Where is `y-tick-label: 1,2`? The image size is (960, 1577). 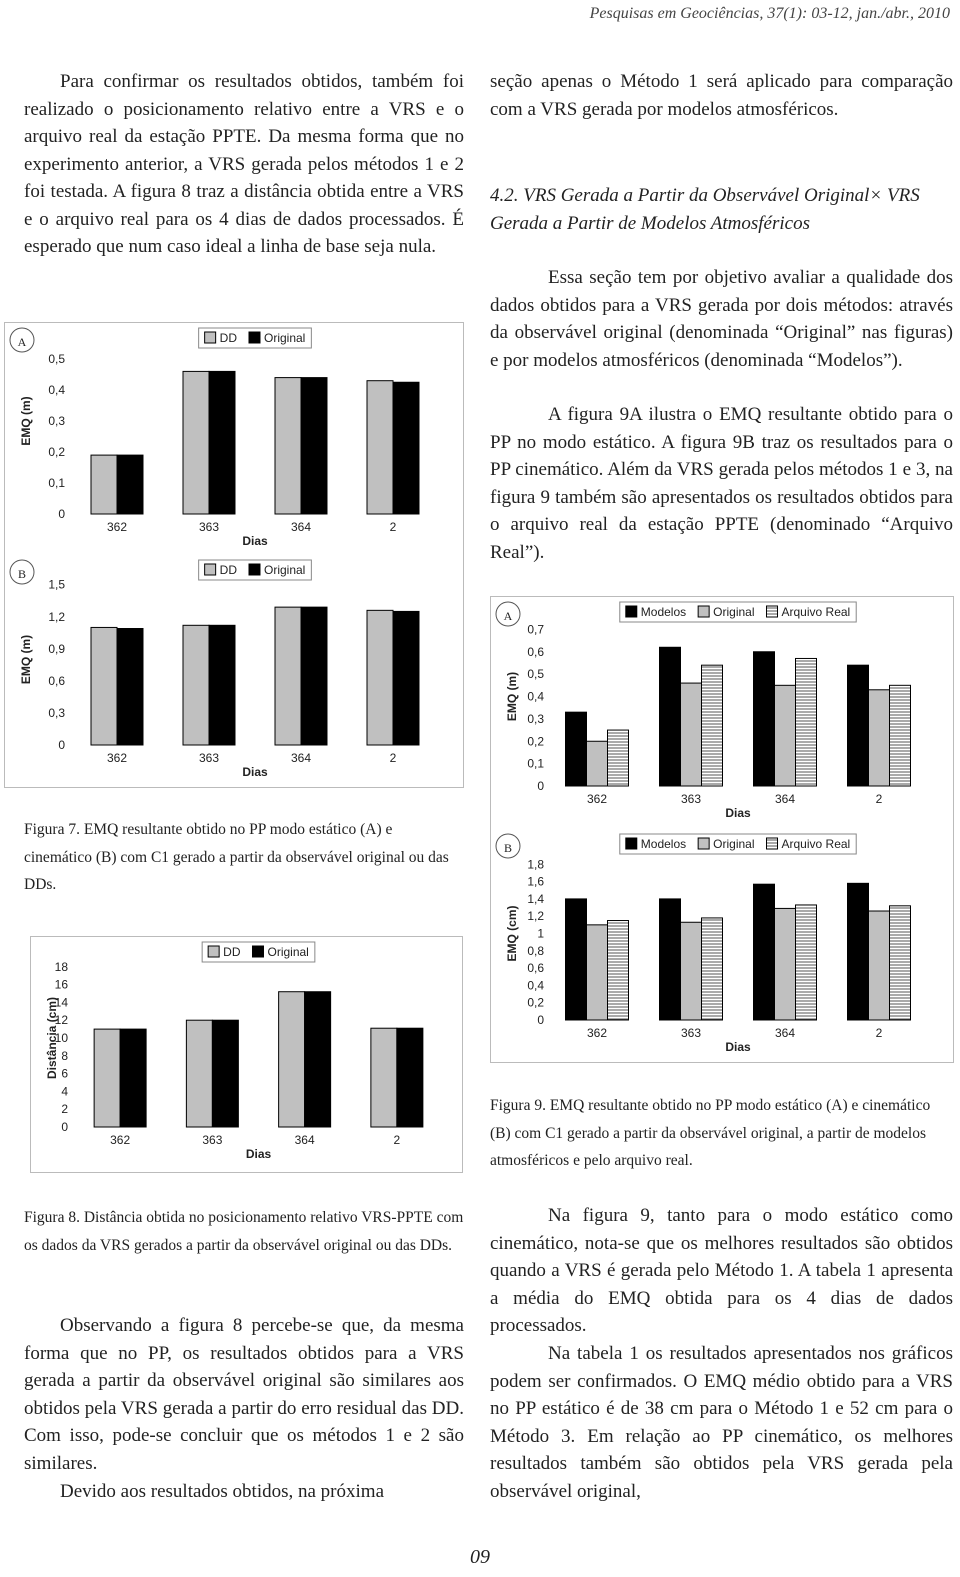 y-tick-label: 1,2 is located at coordinates (56, 617).